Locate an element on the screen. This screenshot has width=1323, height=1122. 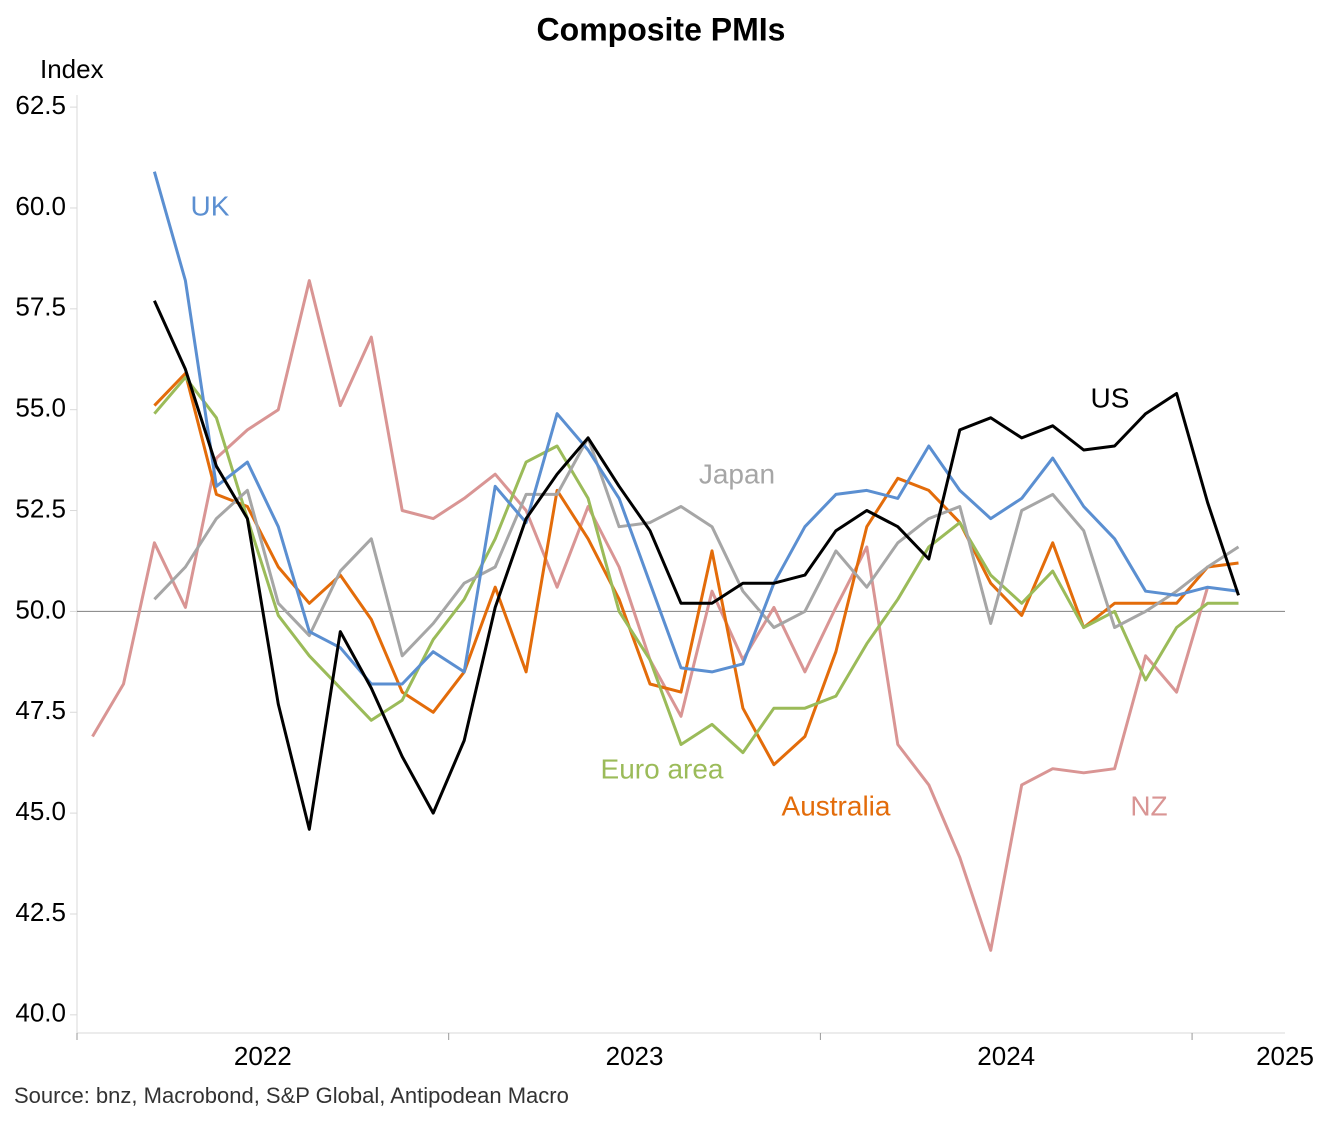
y-tick-label: 52.5 is located at coordinates (40, 508).